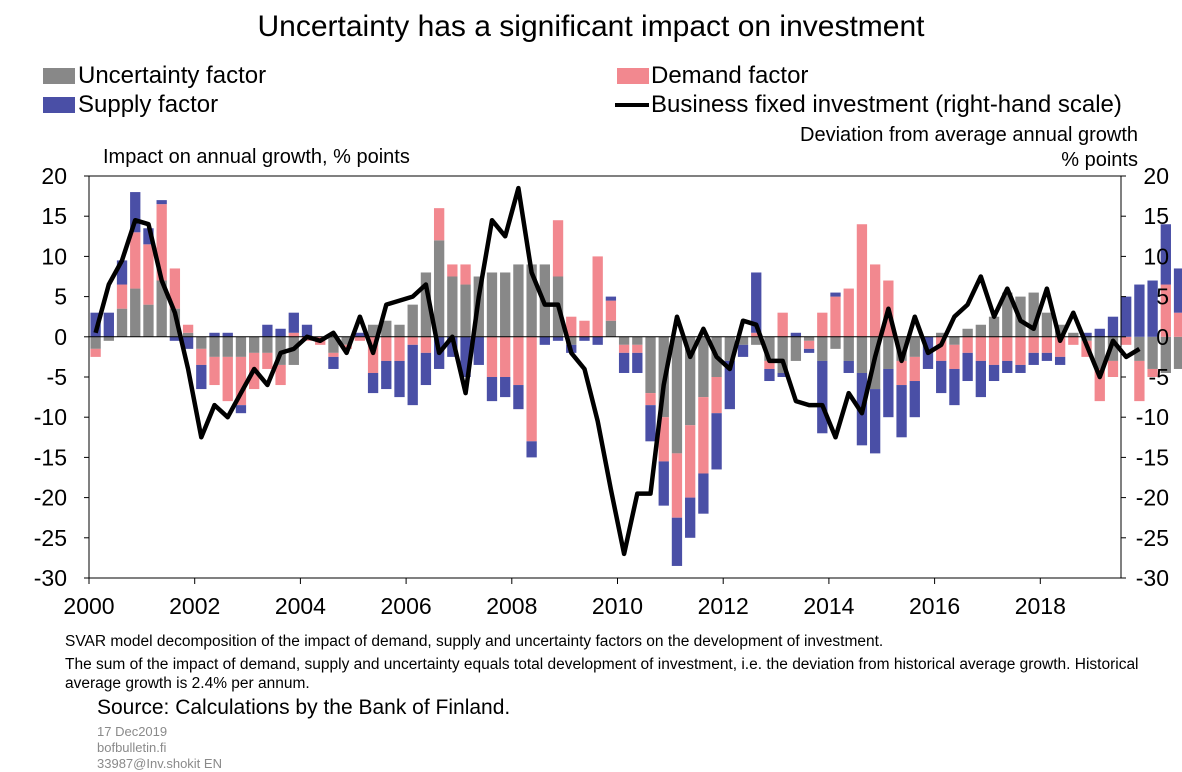 This screenshot has height=772, width=1182. What do you see at coordinates (59, 105) in the screenshot?
I see `legend-swatch-supply` at bounding box center [59, 105].